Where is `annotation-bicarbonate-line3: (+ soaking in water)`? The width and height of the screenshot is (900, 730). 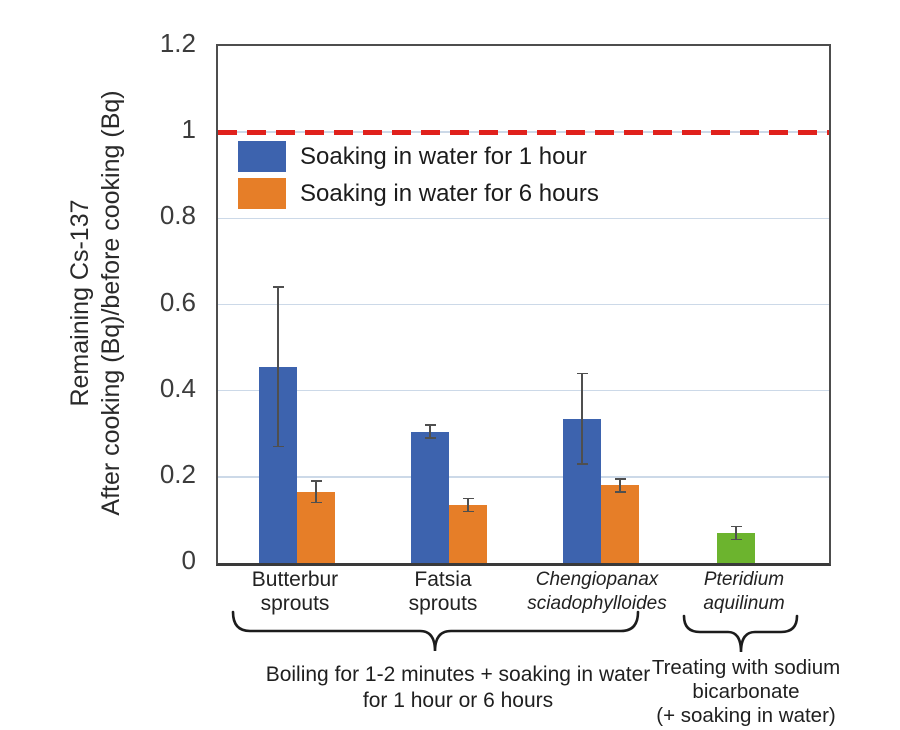
annotation-bicarbonate-line3: (+ soaking in water) is located at coordinates (746, 715).